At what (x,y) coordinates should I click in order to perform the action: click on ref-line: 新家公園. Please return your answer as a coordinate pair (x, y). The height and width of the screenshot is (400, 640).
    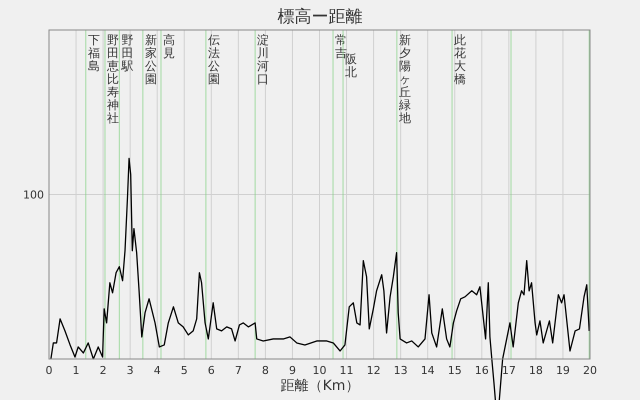
    Looking at the image, I should click on (149, 195).